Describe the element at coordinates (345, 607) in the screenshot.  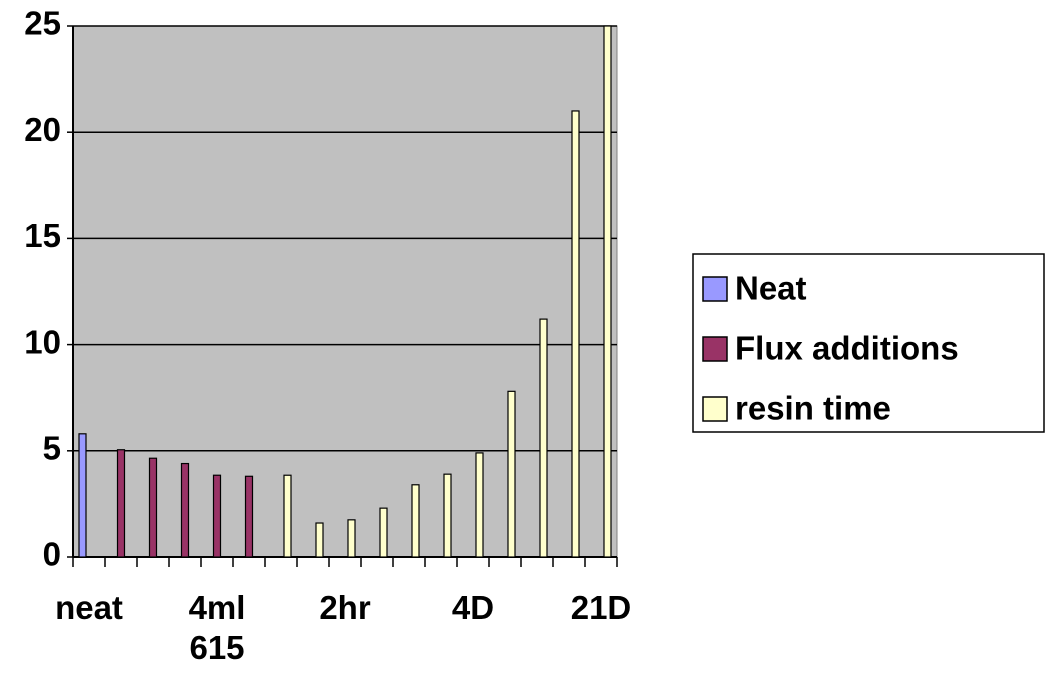
I see `x-tick-label: 2hr` at that location.